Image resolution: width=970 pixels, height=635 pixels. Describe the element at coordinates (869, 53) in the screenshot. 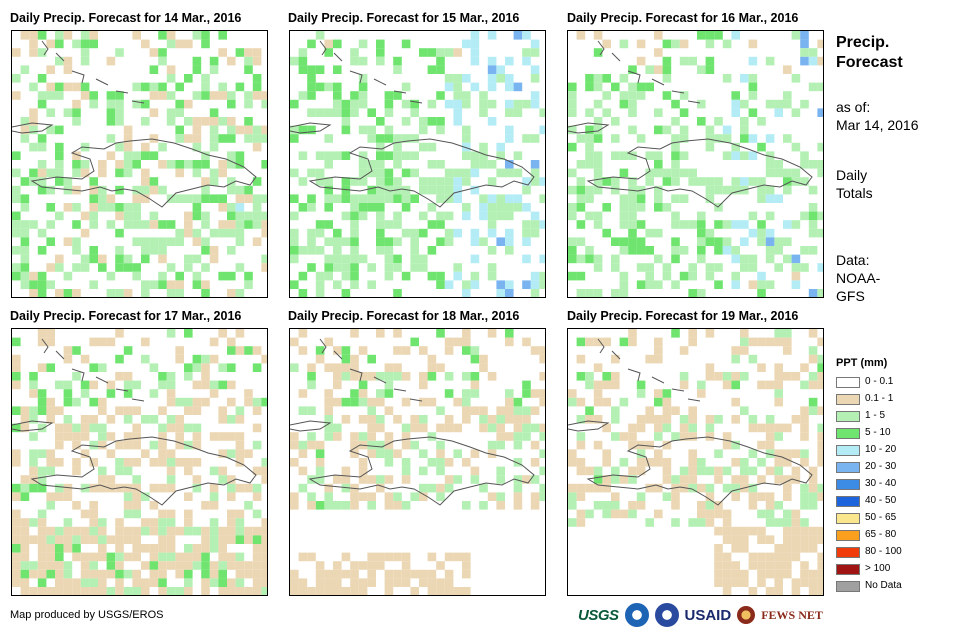

I see `side-title: Precip. Forecast` at that location.